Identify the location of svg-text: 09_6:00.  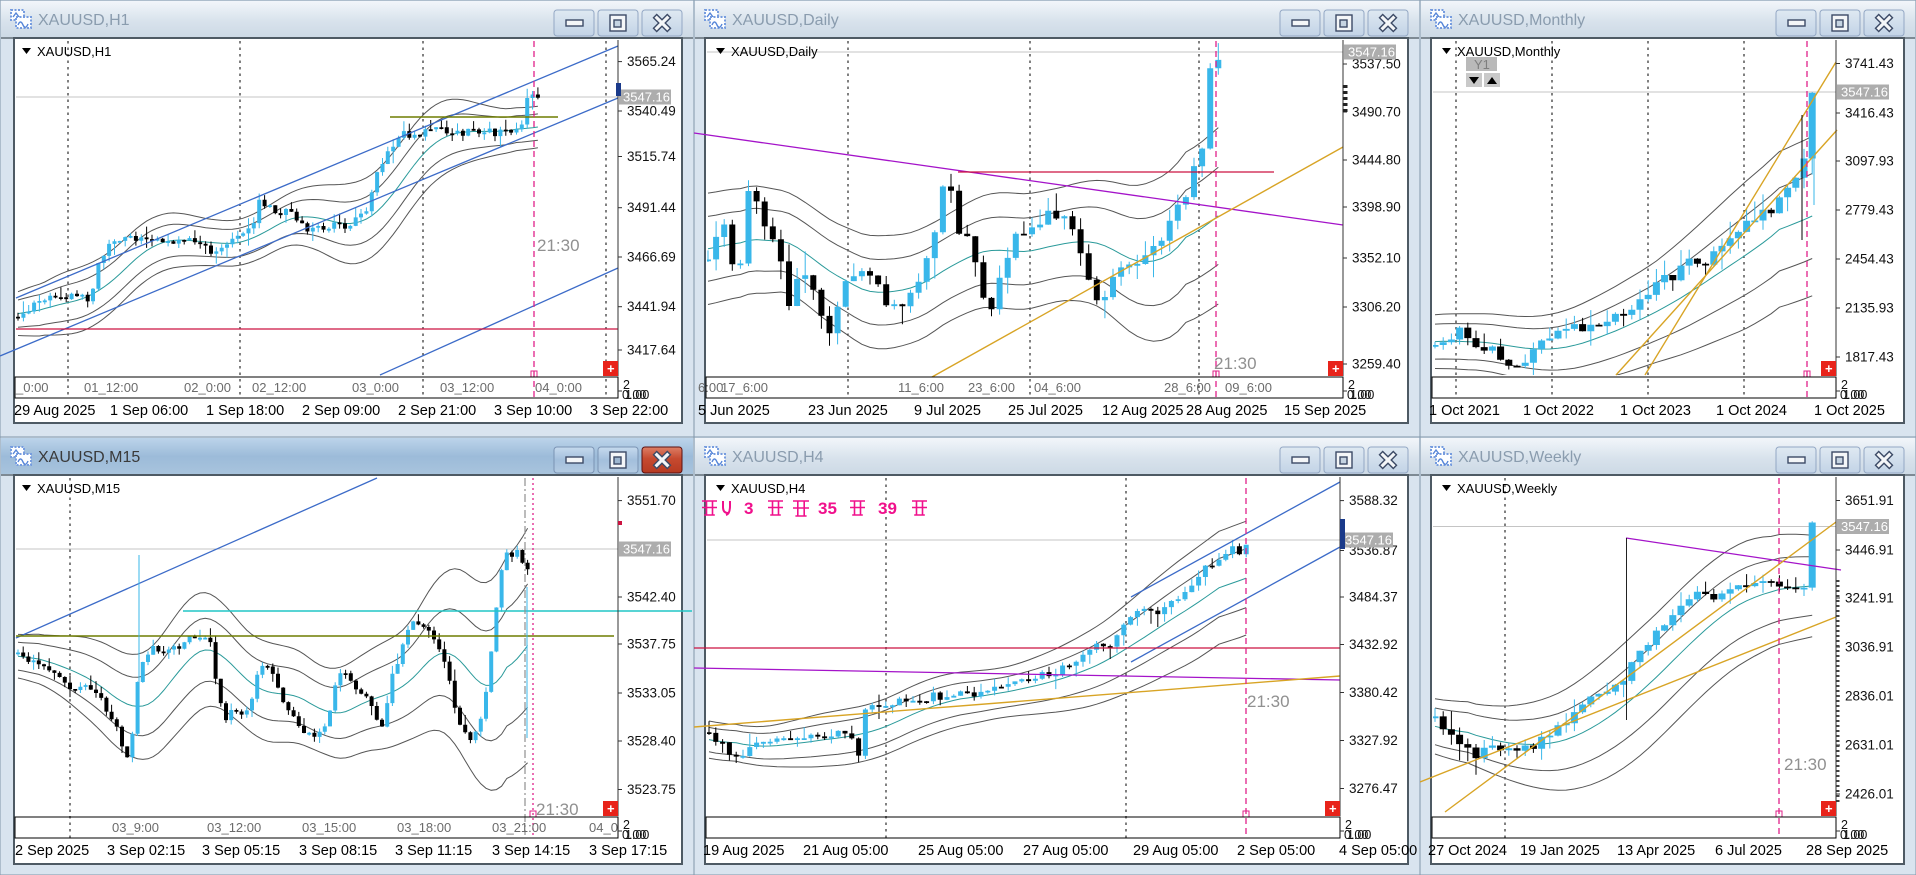
(1248, 387).